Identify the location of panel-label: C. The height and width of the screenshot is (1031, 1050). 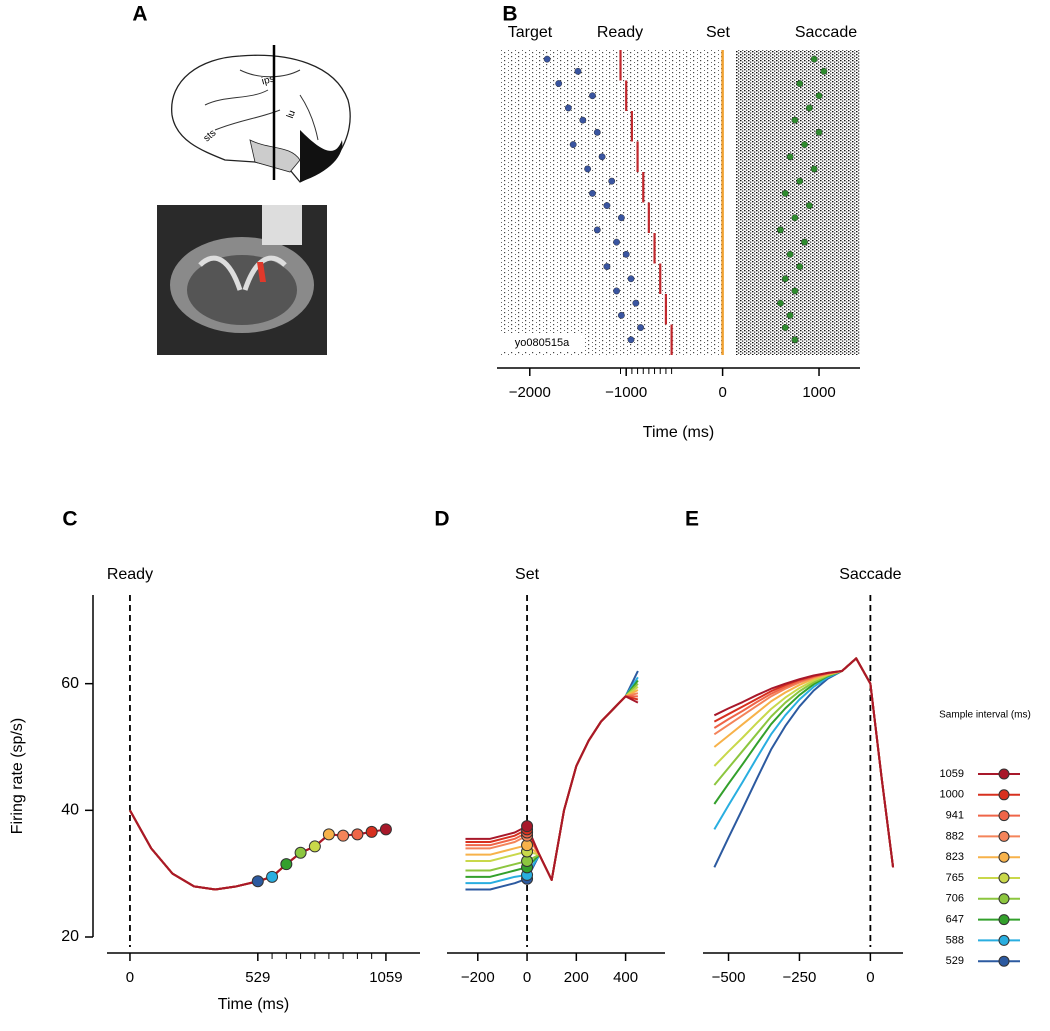
(69, 519).